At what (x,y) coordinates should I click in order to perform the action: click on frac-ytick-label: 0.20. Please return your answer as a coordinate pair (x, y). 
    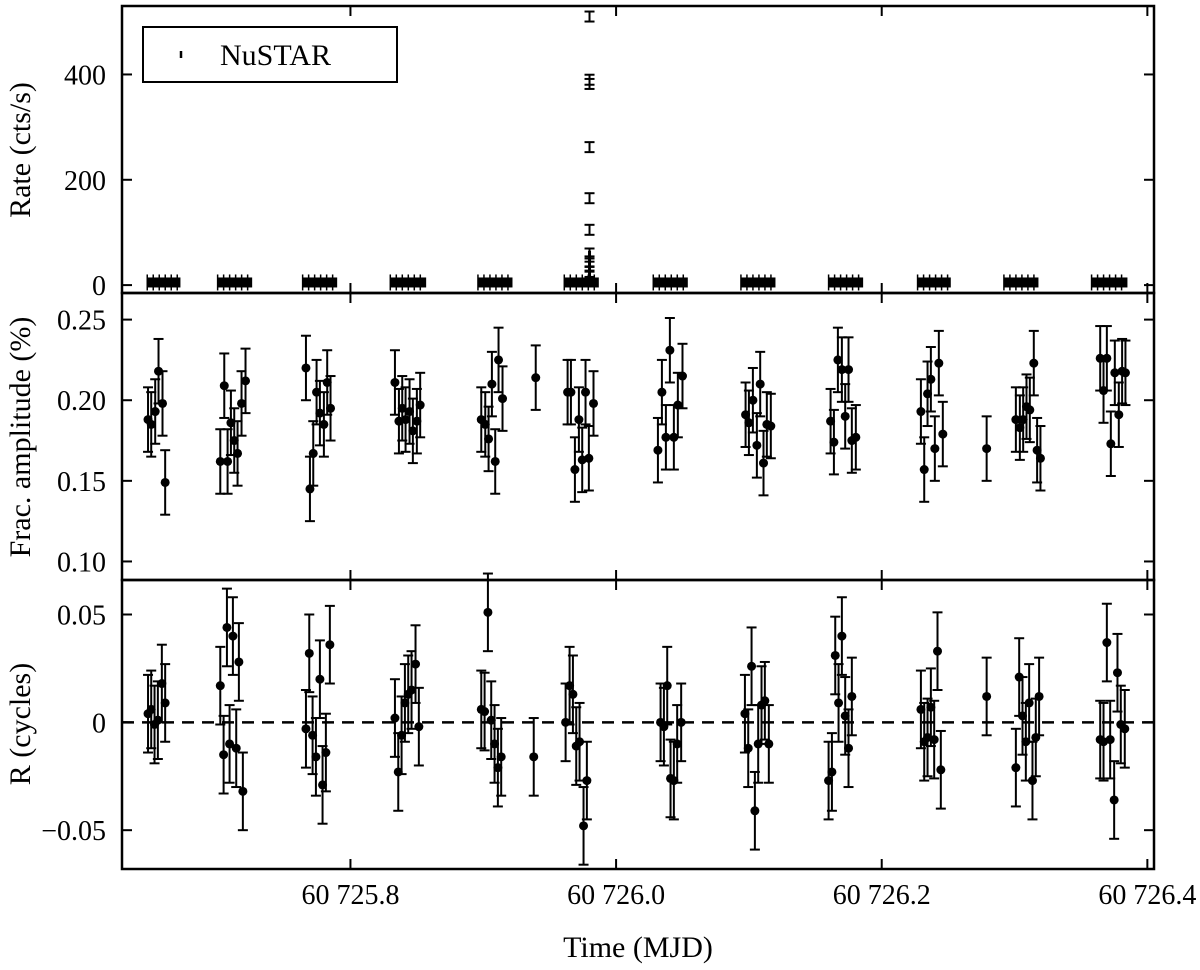
    Looking at the image, I should click on (81, 401).